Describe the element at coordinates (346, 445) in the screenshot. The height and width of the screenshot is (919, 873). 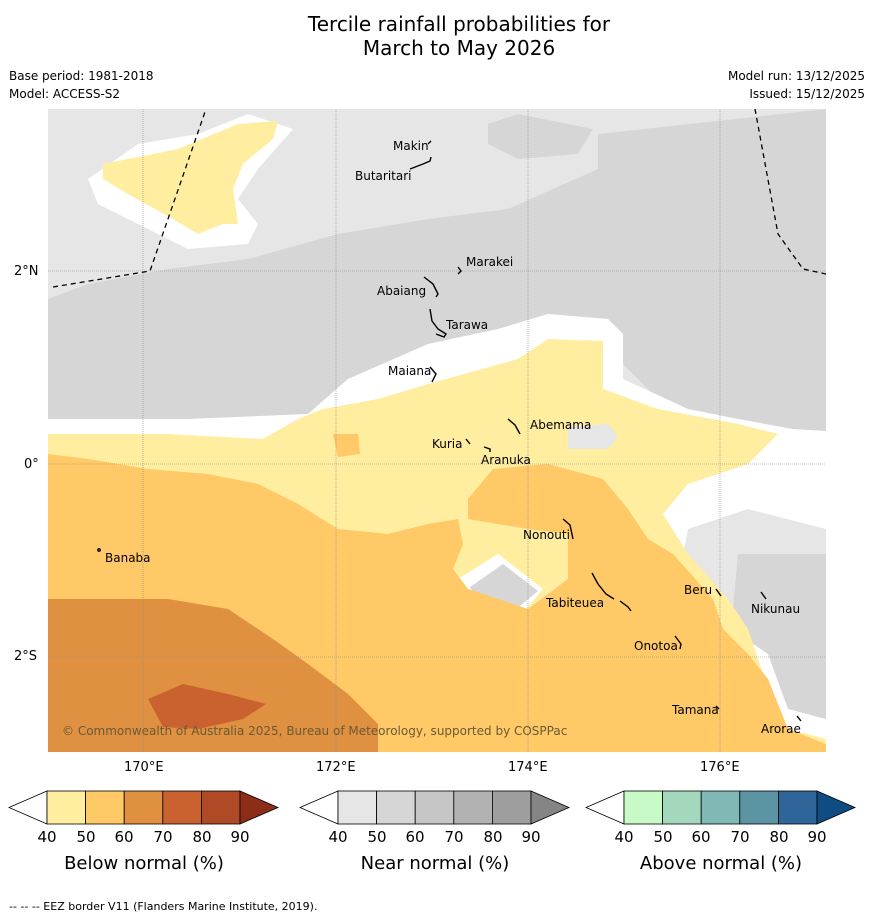
I see `below-normal-50-patch` at that location.